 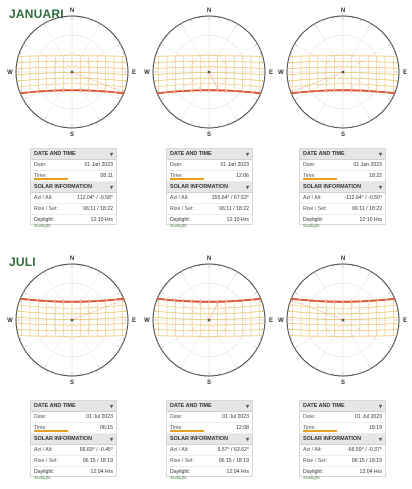 What do you see at coordinates (371, 219) in the screenshot?
I see `daylight-value: 12:10 Hrs` at bounding box center [371, 219].